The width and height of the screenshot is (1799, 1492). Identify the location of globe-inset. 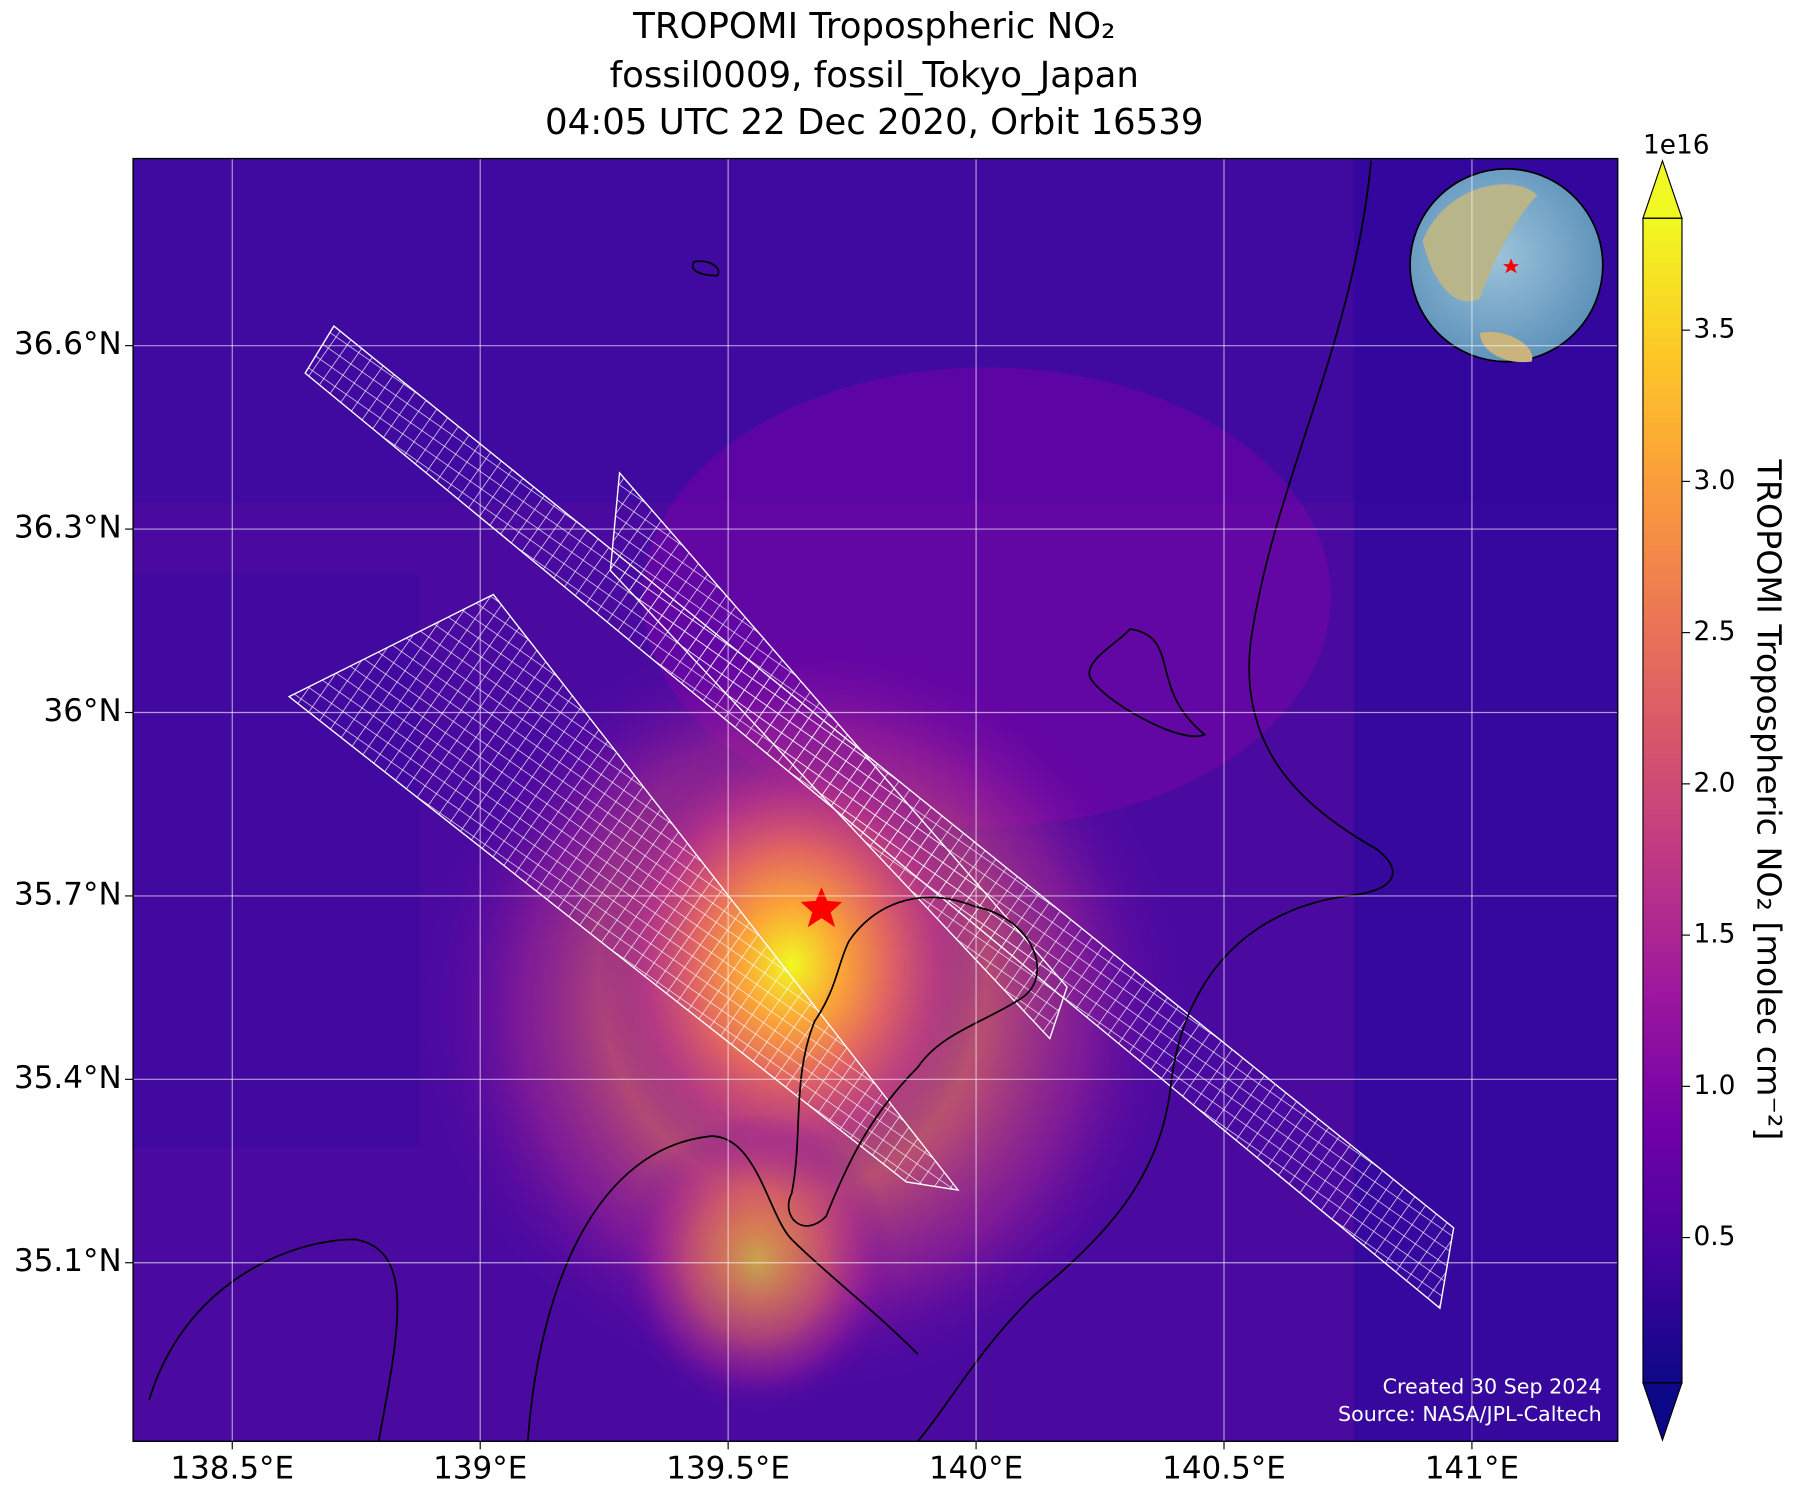
(1506, 265).